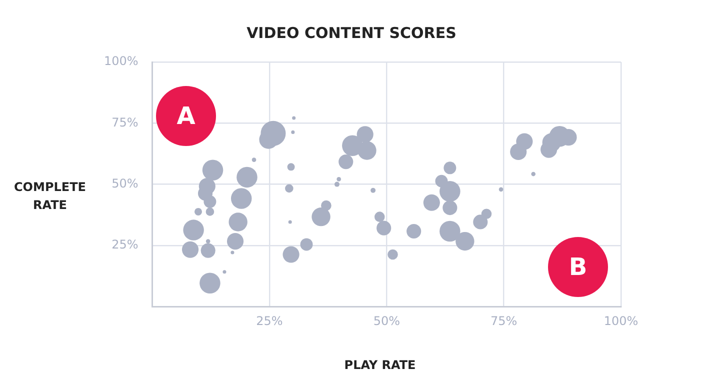 This screenshot has height=389, width=703. What do you see at coordinates (621, 321) in the screenshot?
I see `x-tick-label: 100%` at bounding box center [621, 321].